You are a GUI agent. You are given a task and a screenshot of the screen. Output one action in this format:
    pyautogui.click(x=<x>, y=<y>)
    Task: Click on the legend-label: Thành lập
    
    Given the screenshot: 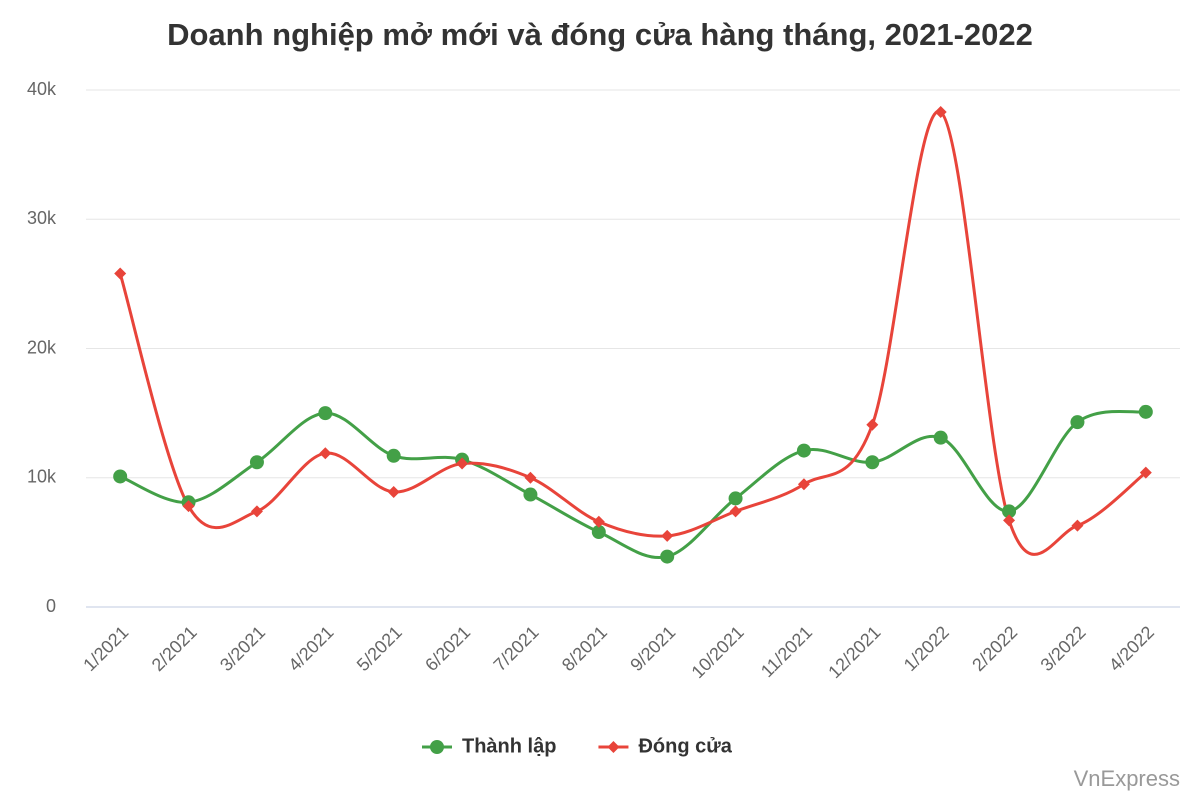 What is the action you would take?
    pyautogui.click(x=509, y=746)
    